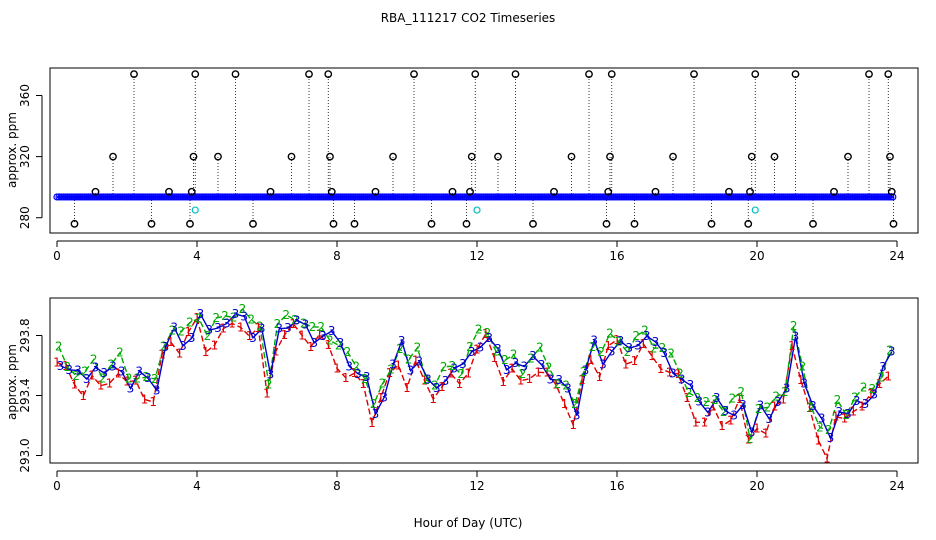  What do you see at coordinates (197, 256) in the screenshot?
I see `top-x-tick-label: 4` at bounding box center [197, 256].